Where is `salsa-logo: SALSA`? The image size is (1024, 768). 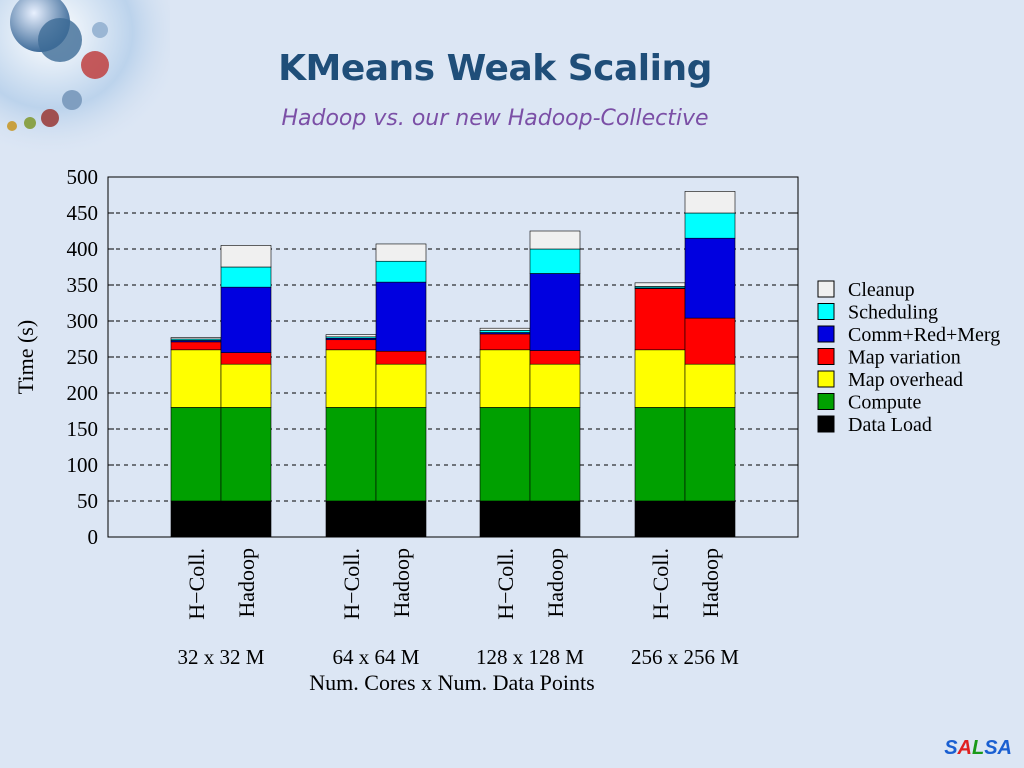
salsa-logo: SALSA is located at coordinates (978, 748).